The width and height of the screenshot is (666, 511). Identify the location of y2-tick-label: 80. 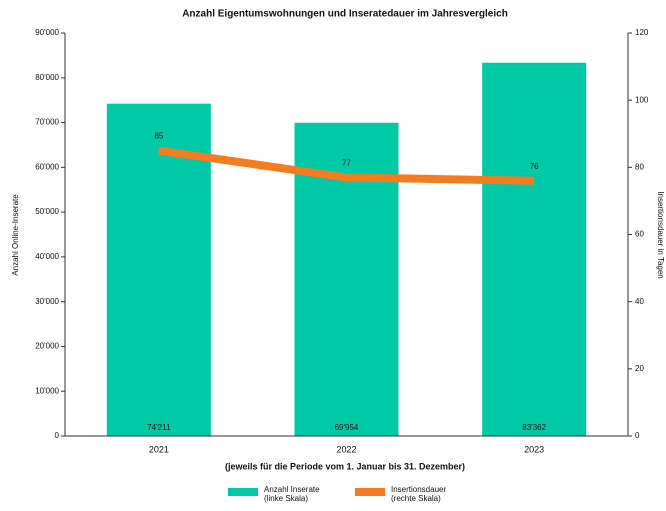
(639, 166).